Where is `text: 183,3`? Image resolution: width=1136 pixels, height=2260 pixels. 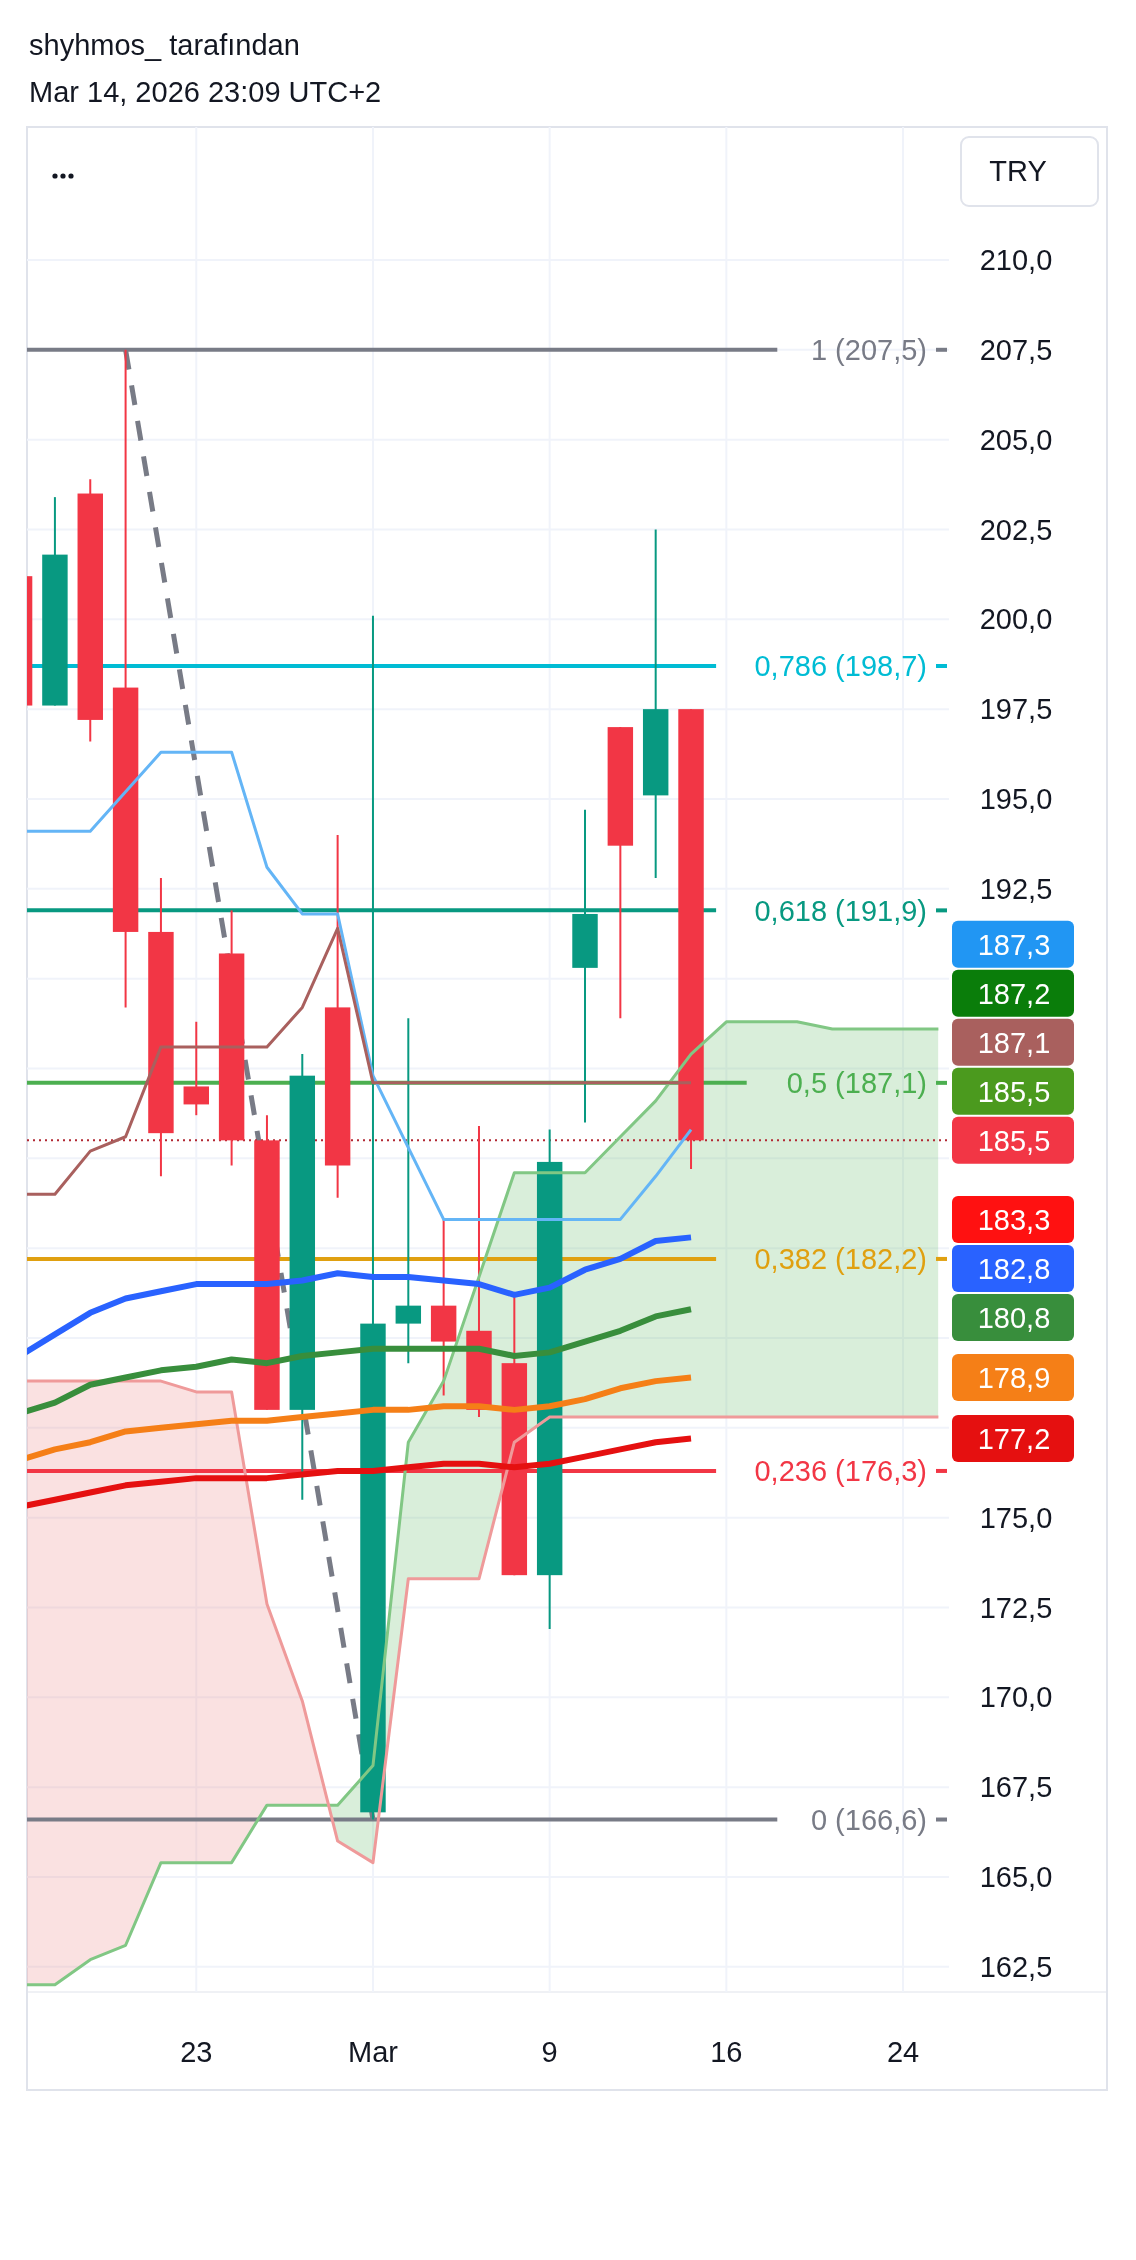 text: 183,3 is located at coordinates (1014, 1219).